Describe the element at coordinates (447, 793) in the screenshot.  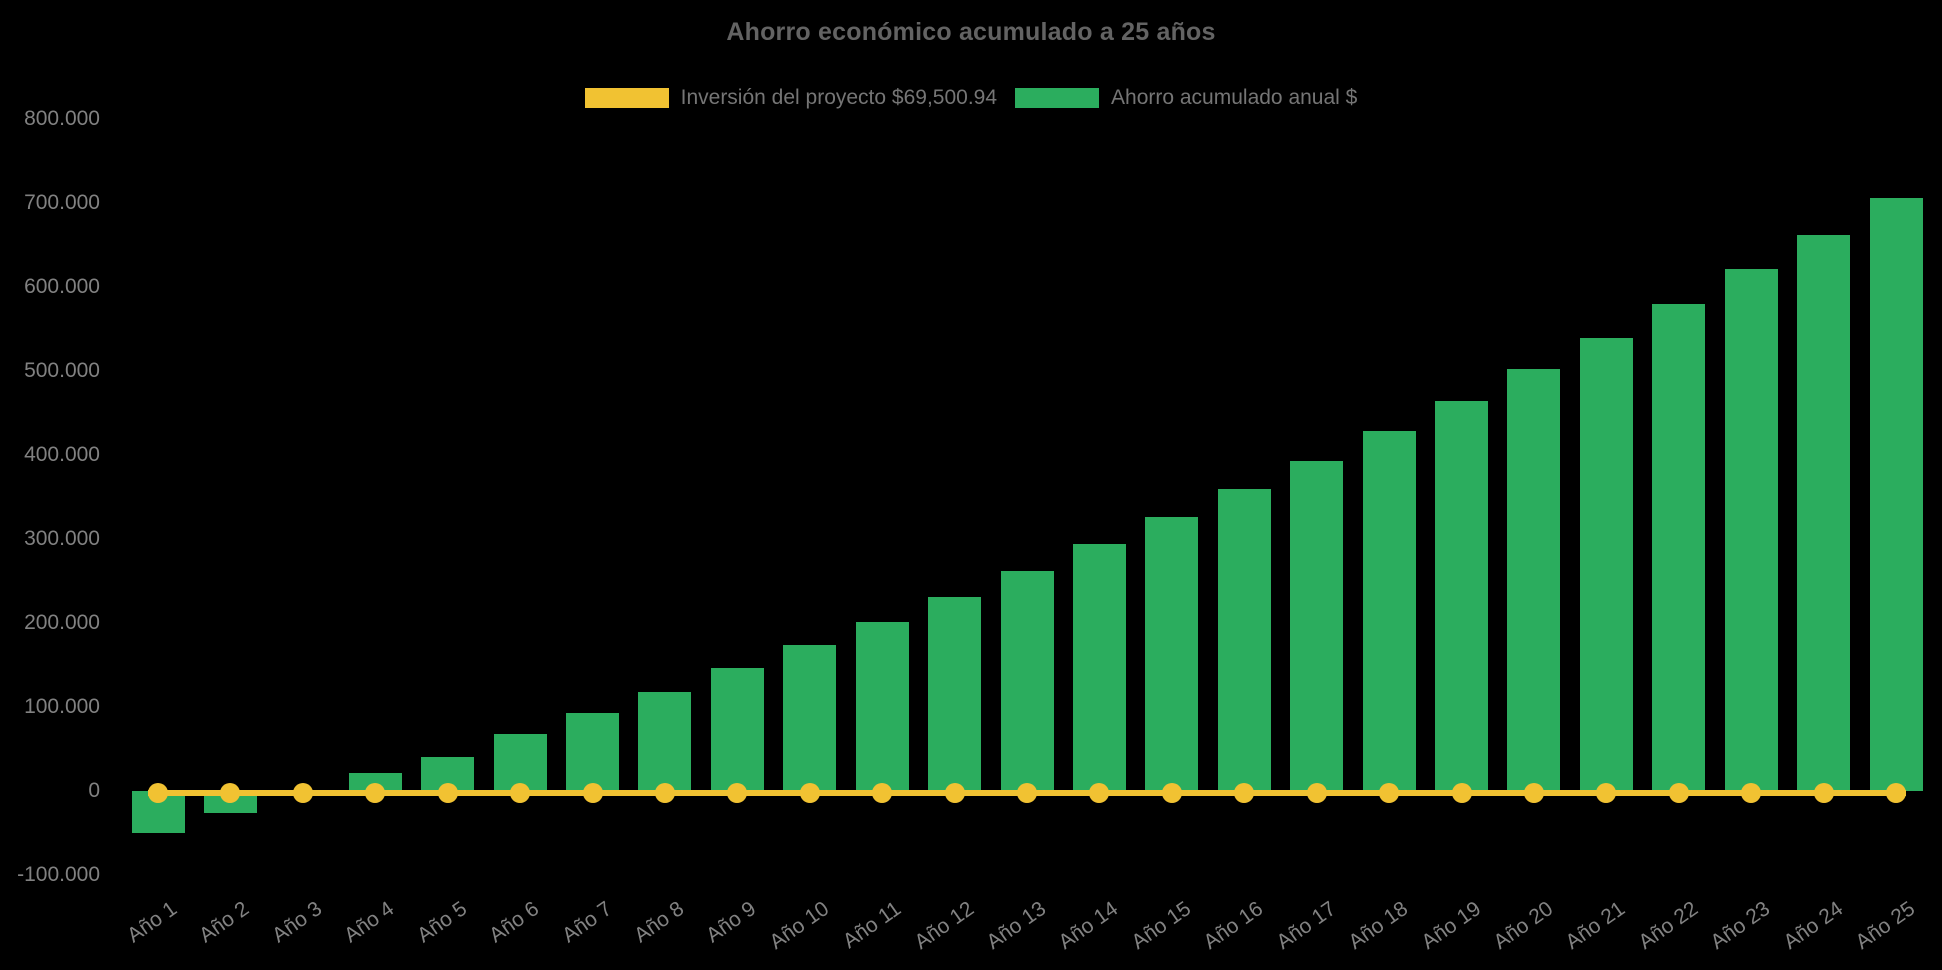
I see `investment-point-año-5` at that location.